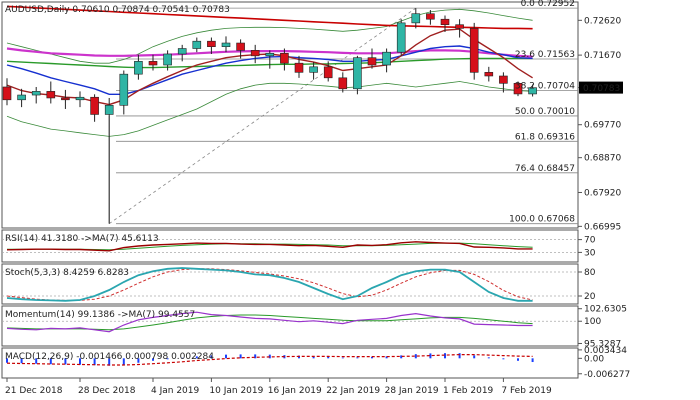 The height and width of the screenshot is (400, 700). I want to click on stoch-main-line, so click(269, 284).